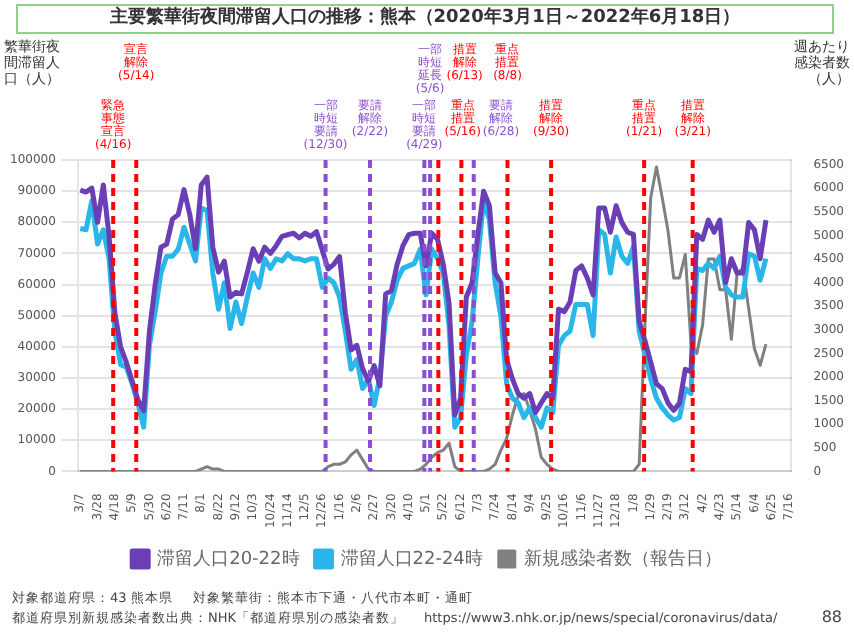 The height and width of the screenshot is (640, 854). Describe the element at coordinates (411, 558) in the screenshot. I see `legend-label: 滞留人口22-24時` at that location.